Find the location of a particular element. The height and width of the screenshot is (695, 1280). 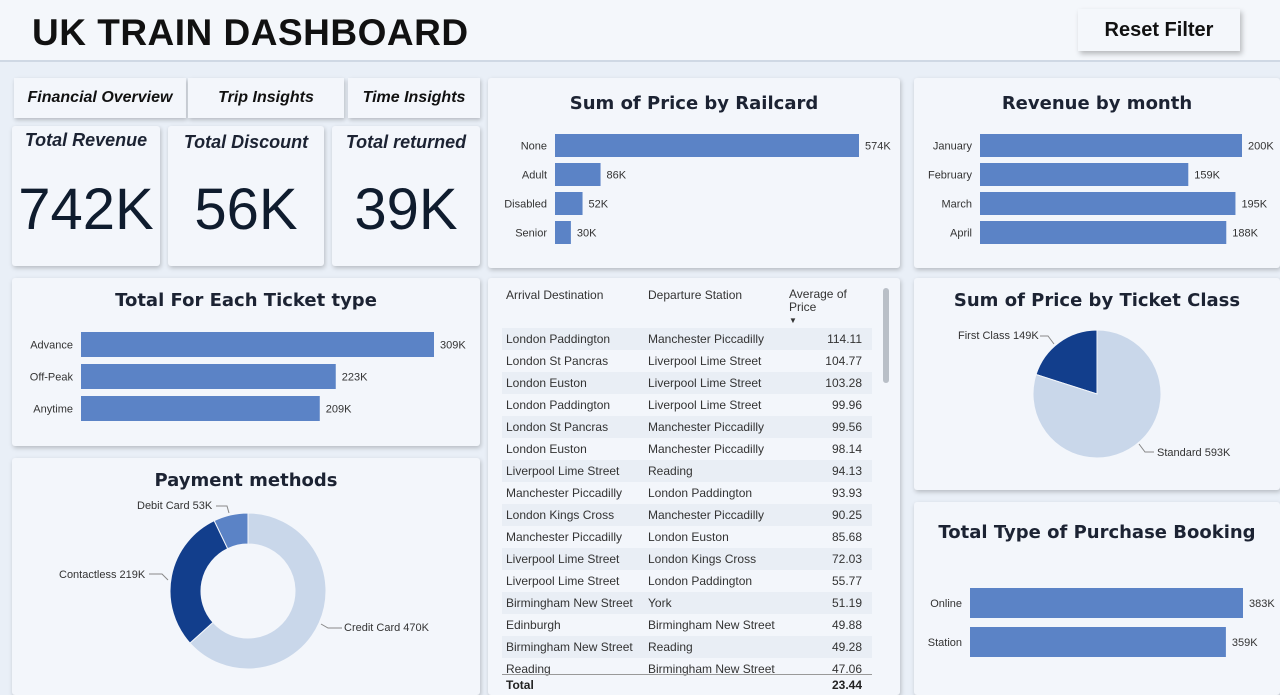

arrival-cell: Edinburgh is located at coordinates (533, 625).